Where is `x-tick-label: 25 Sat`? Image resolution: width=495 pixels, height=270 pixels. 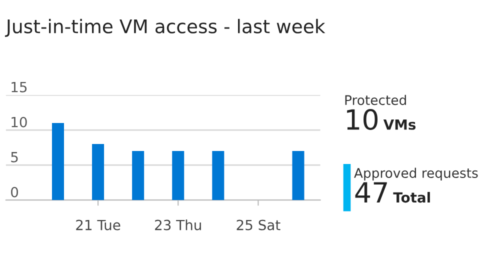 x-tick-label: 25 Sat is located at coordinates (258, 225).